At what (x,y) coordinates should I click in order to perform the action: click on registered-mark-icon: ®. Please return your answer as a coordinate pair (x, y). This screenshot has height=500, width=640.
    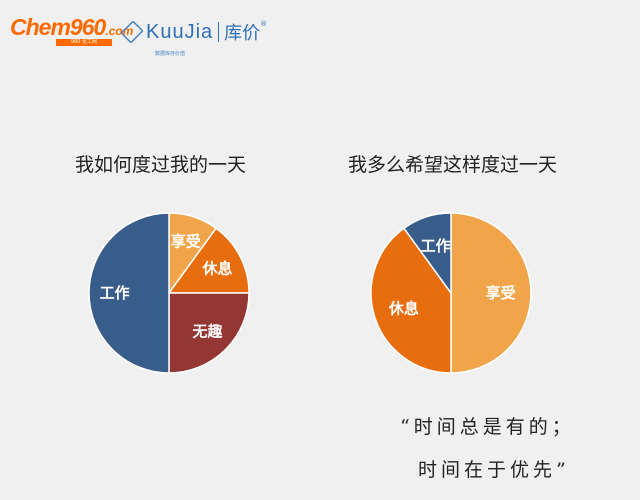
    Looking at the image, I should click on (264, 24).